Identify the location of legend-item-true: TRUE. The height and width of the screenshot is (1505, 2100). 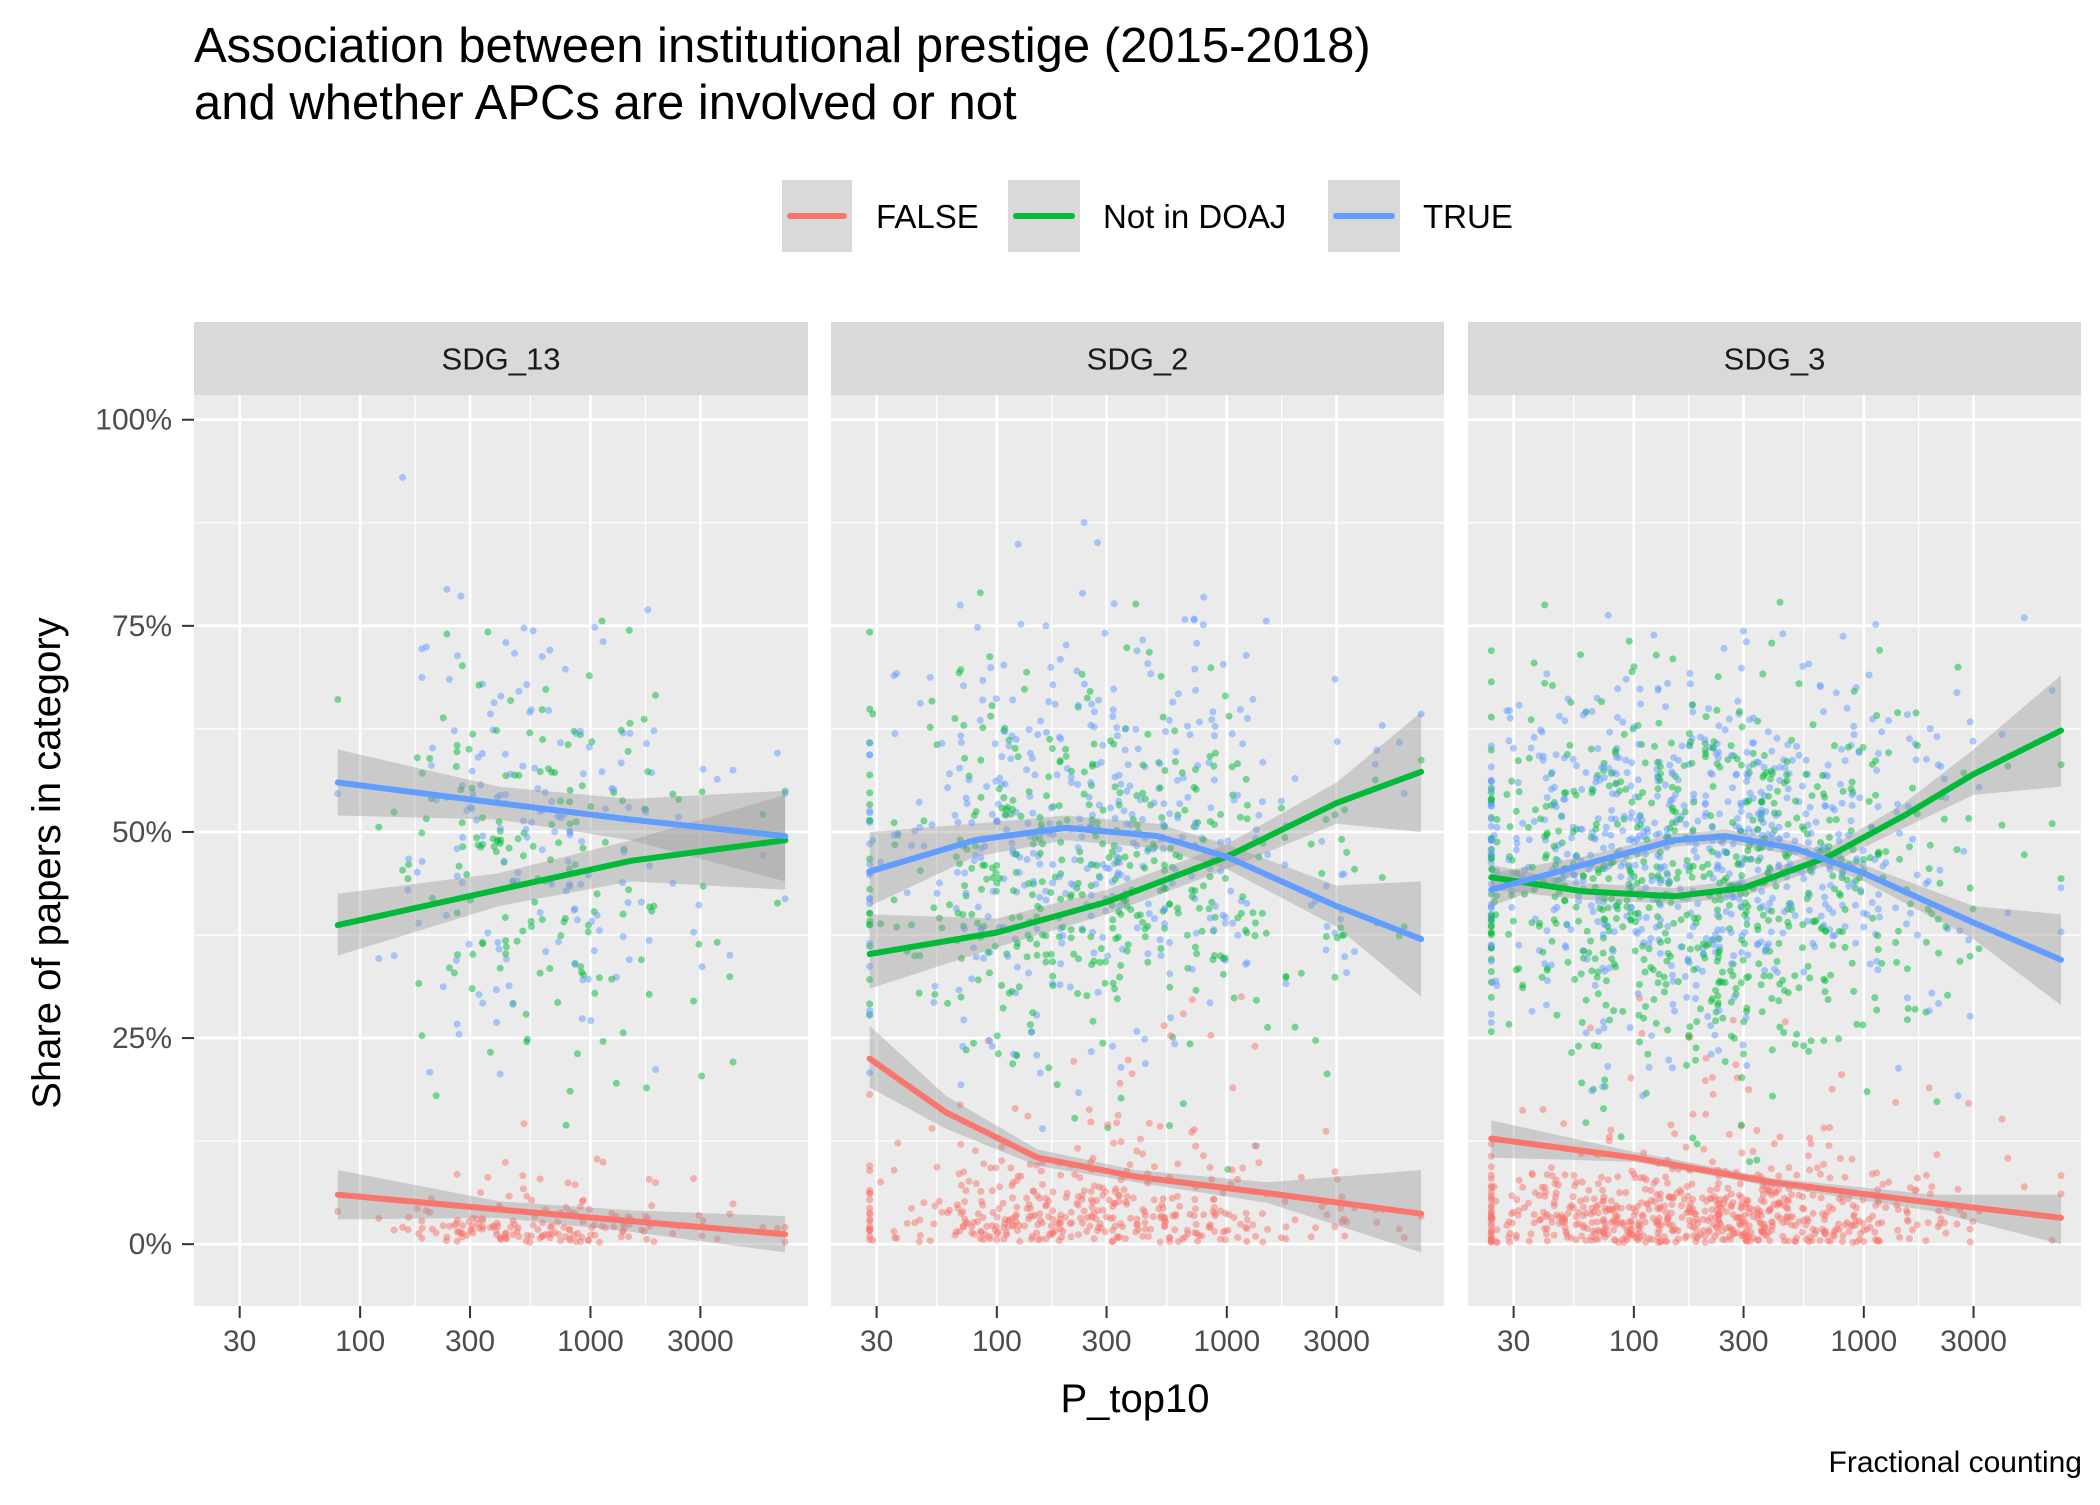
(1420, 216).